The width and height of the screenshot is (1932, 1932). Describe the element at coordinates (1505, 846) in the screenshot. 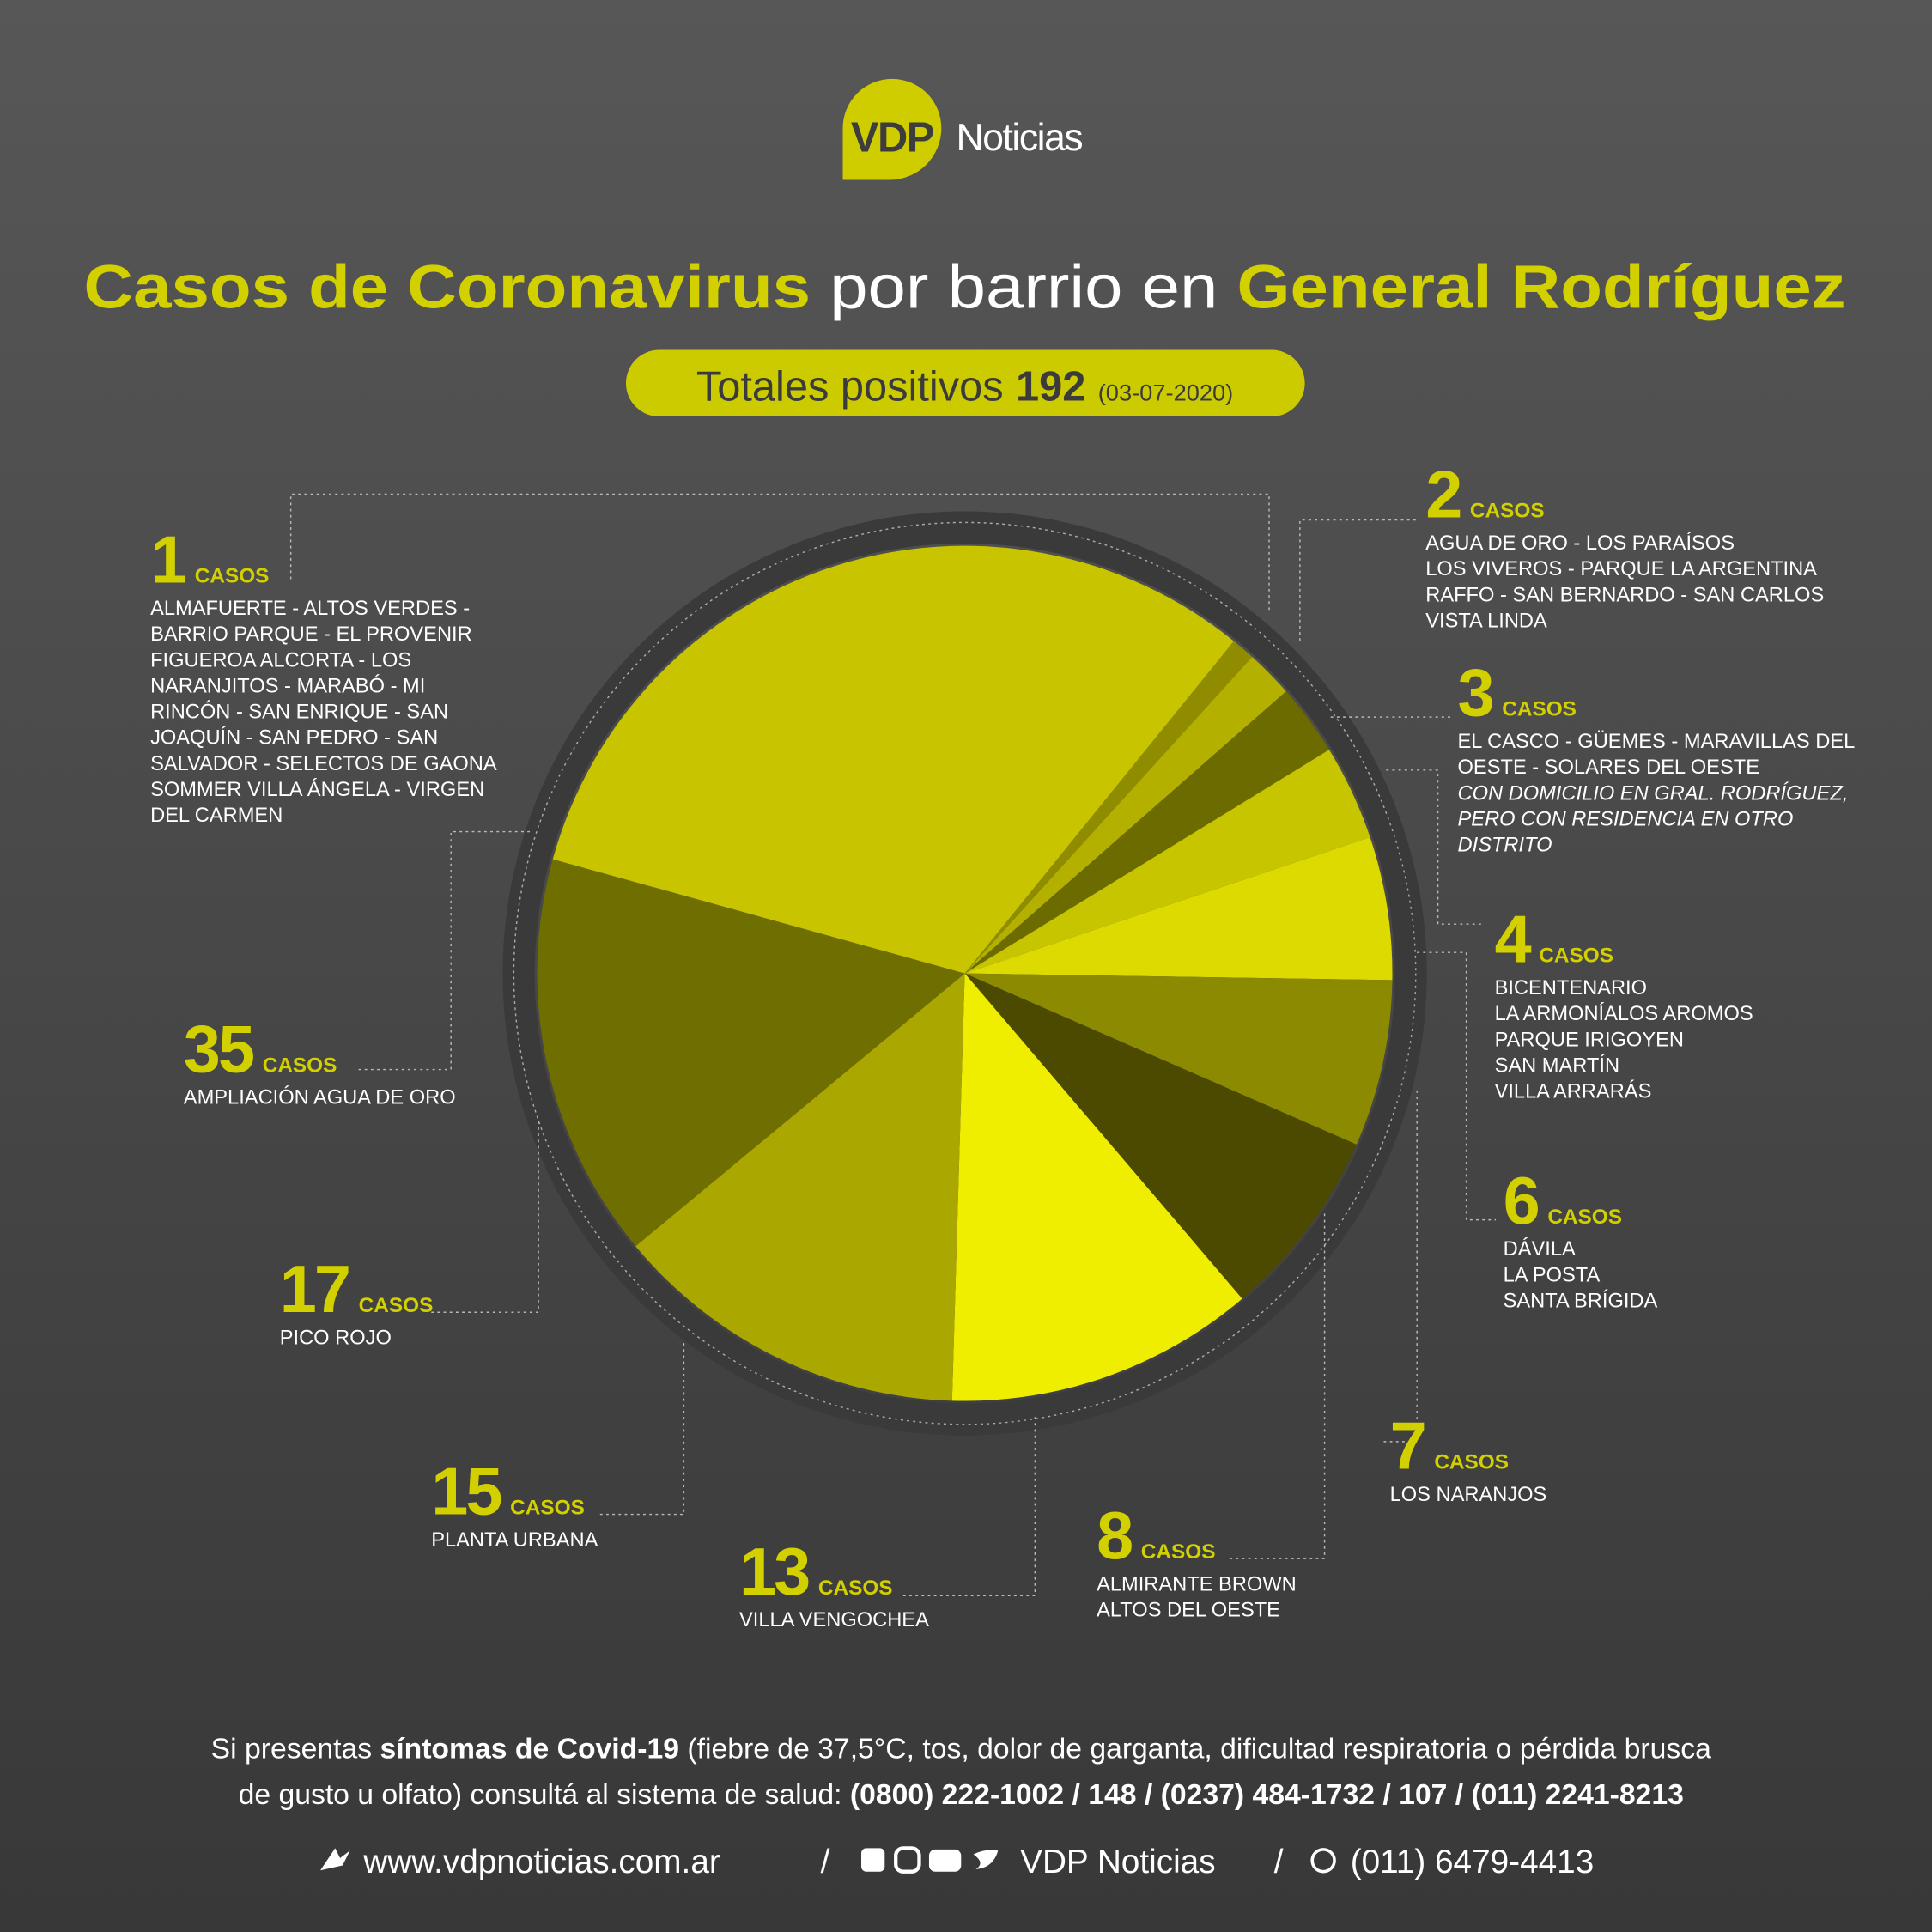

I see `note-line: DISTRITO` at that location.